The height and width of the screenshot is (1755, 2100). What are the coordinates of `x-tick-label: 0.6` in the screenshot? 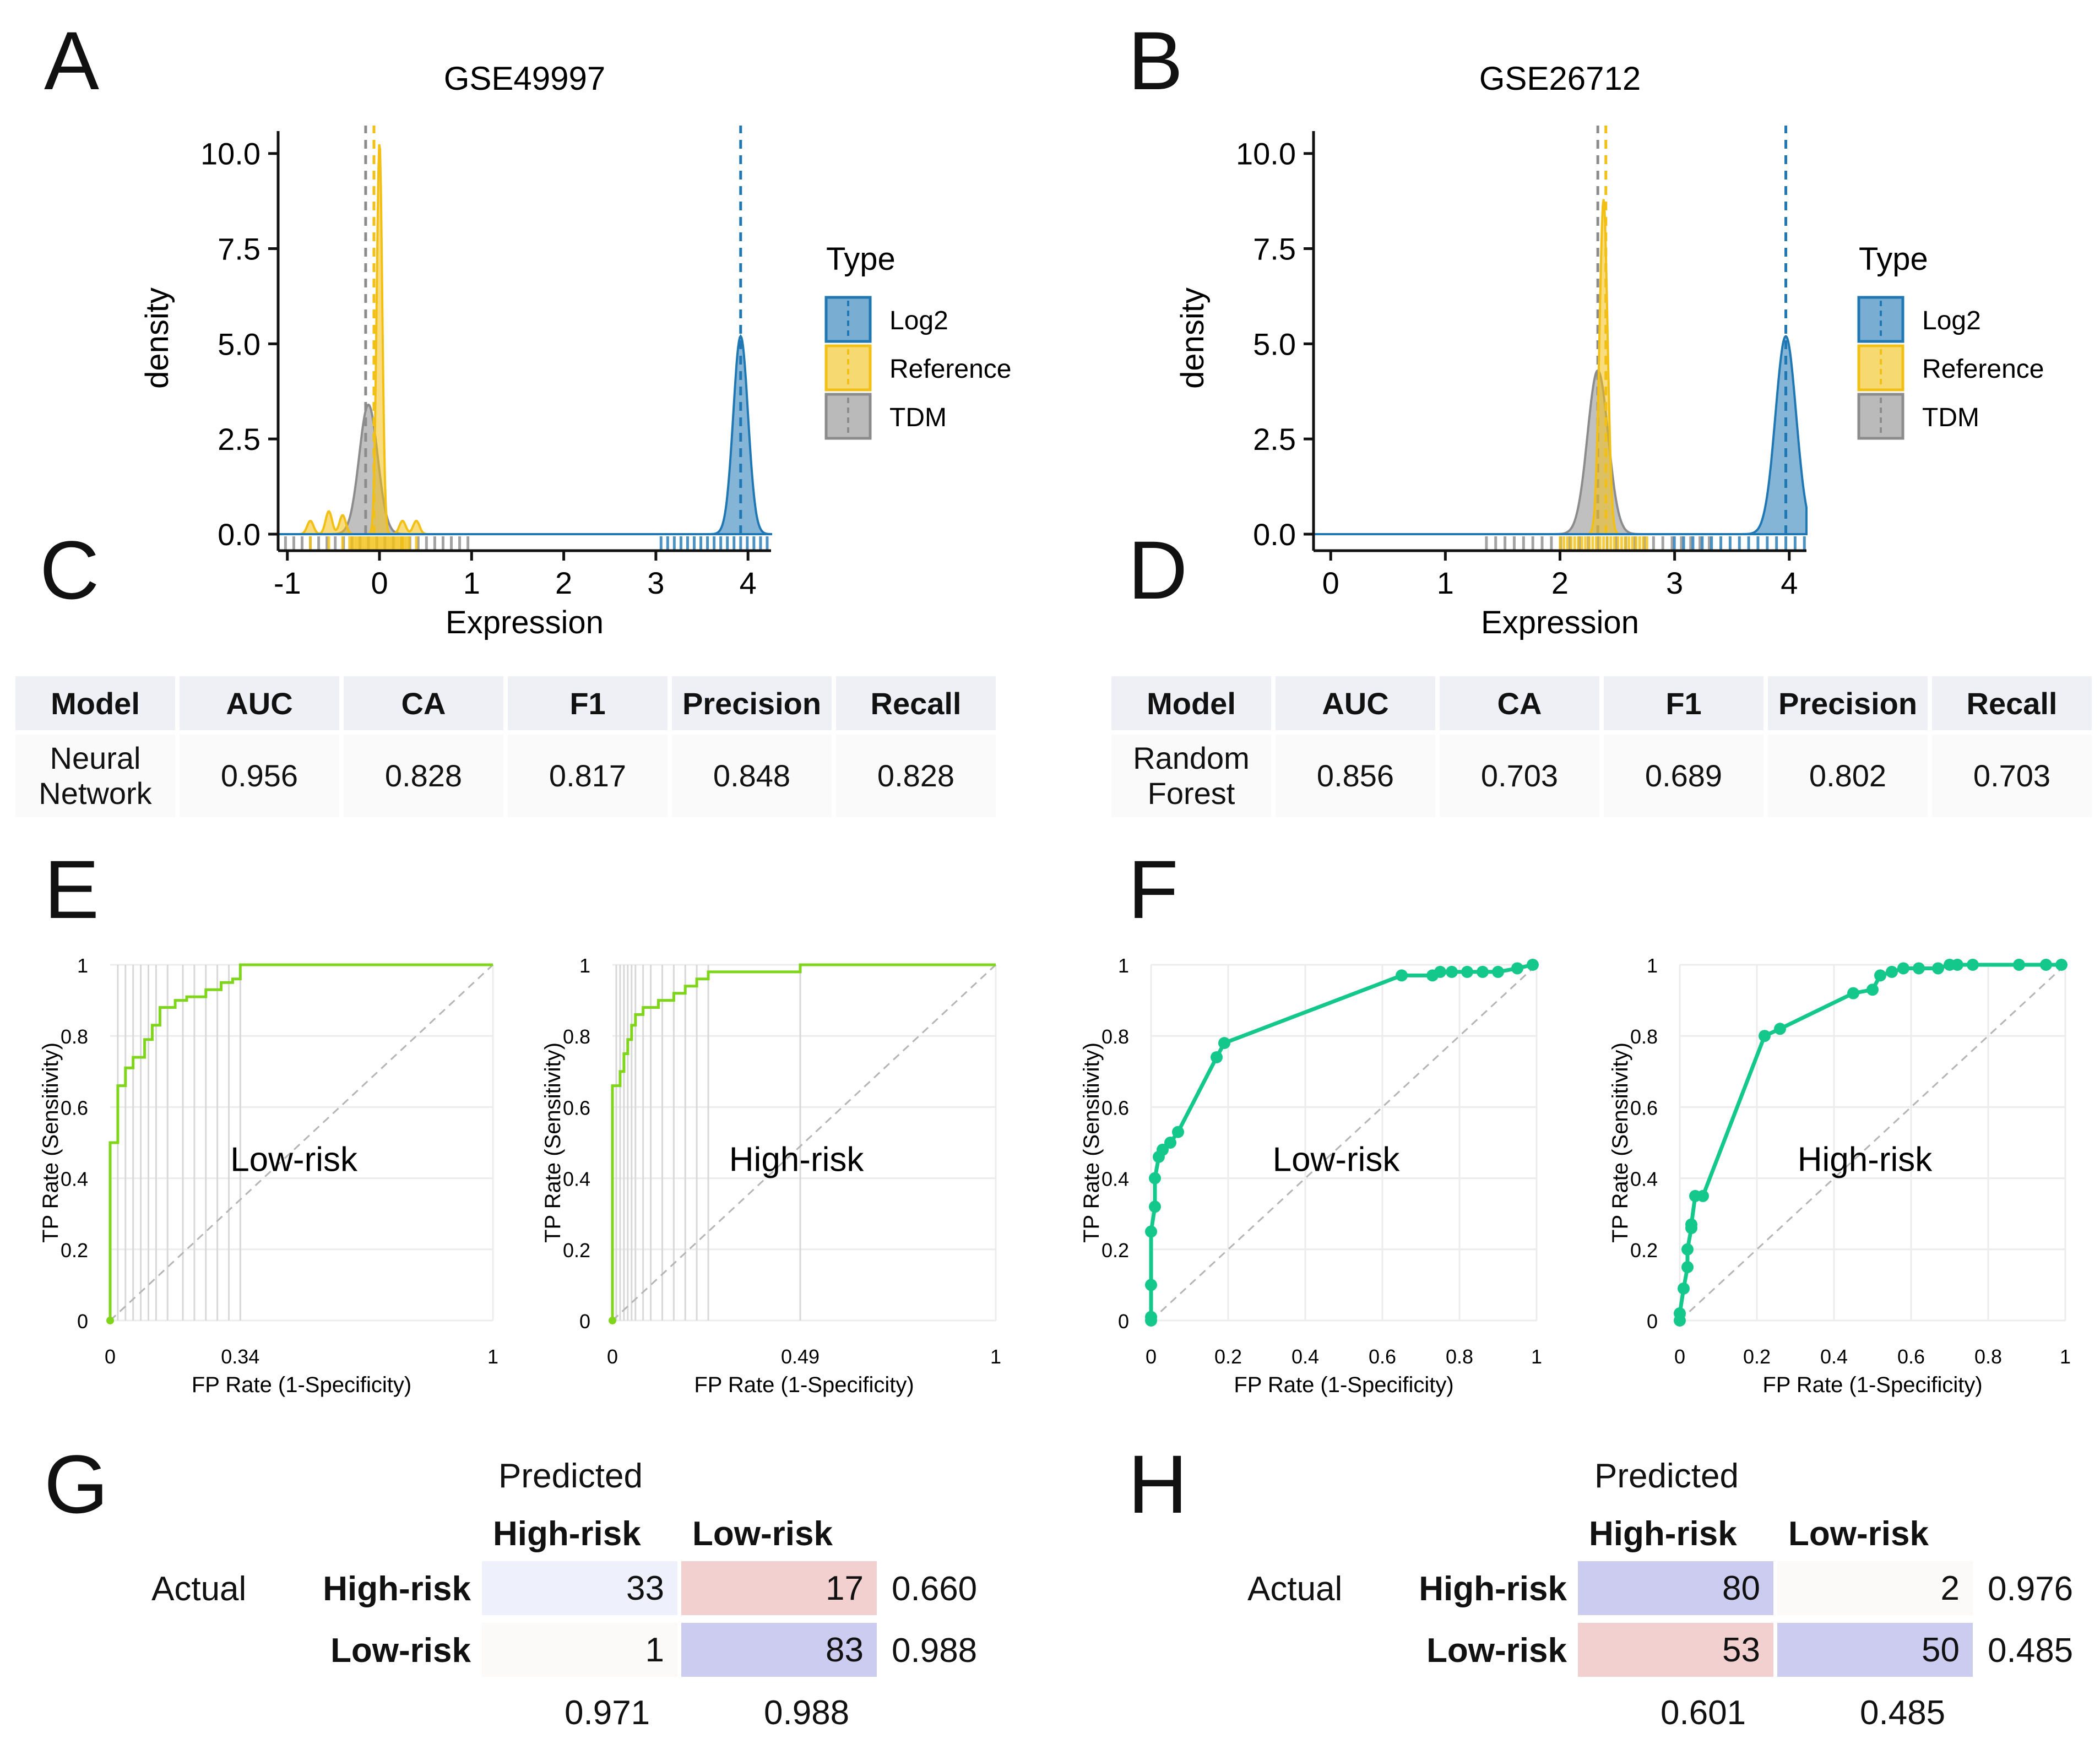 It's located at (1911, 1356).